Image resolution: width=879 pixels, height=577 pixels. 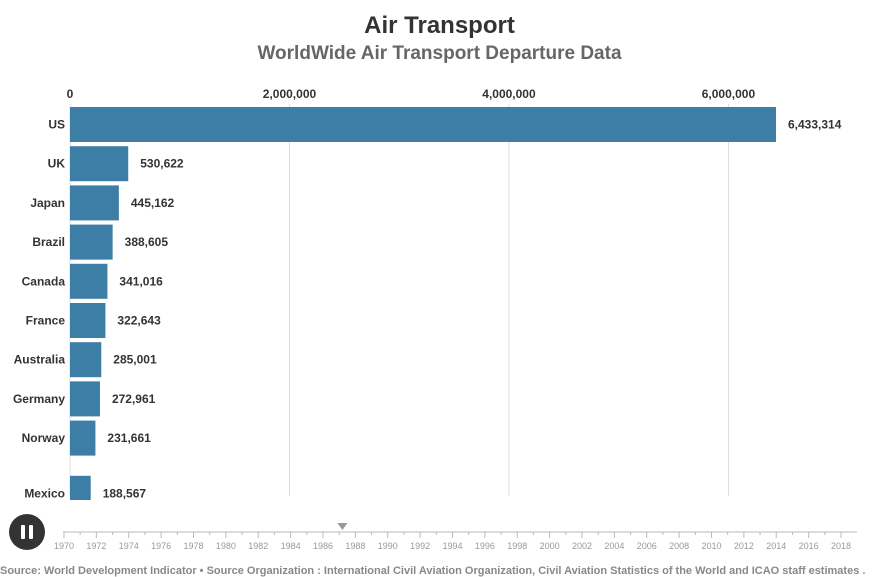 I want to click on timeline-year-label: 1990, so click(x=388, y=546).